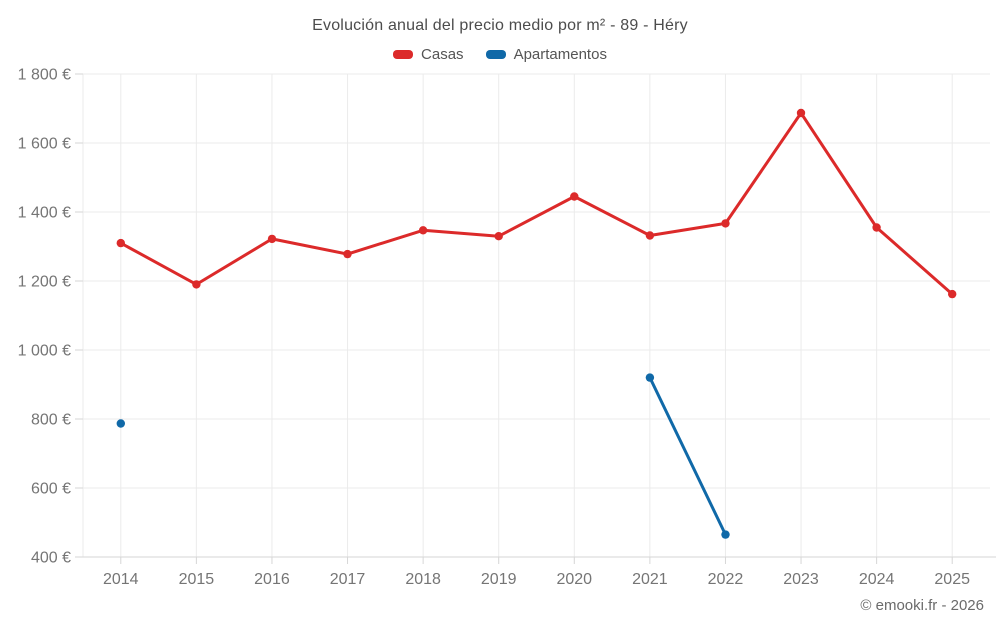 The width and height of the screenshot is (1000, 625). What do you see at coordinates (650, 235) in the screenshot?
I see `data-point-casas-2021` at bounding box center [650, 235].